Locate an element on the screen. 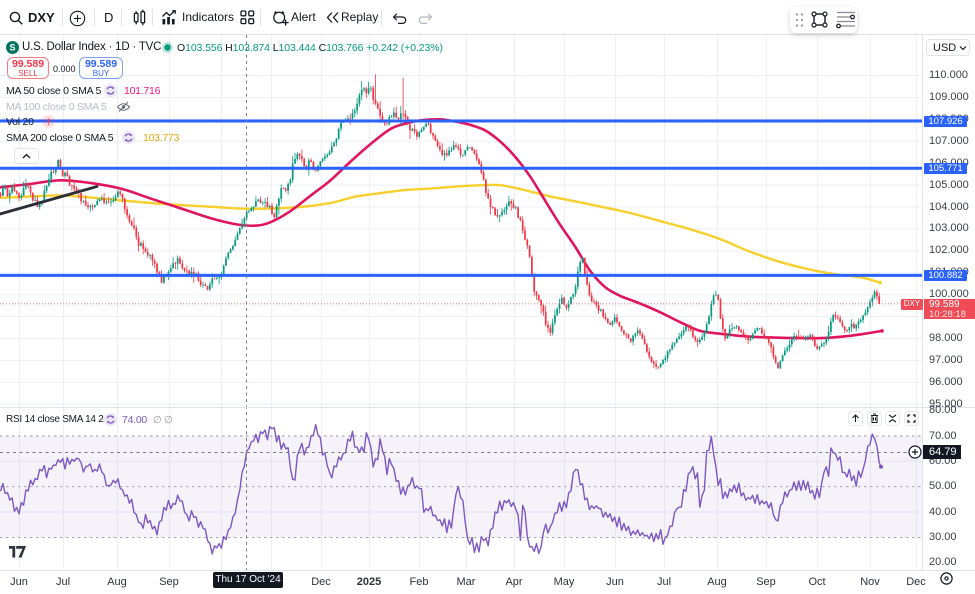  svg-text: S is located at coordinates (12, 48).